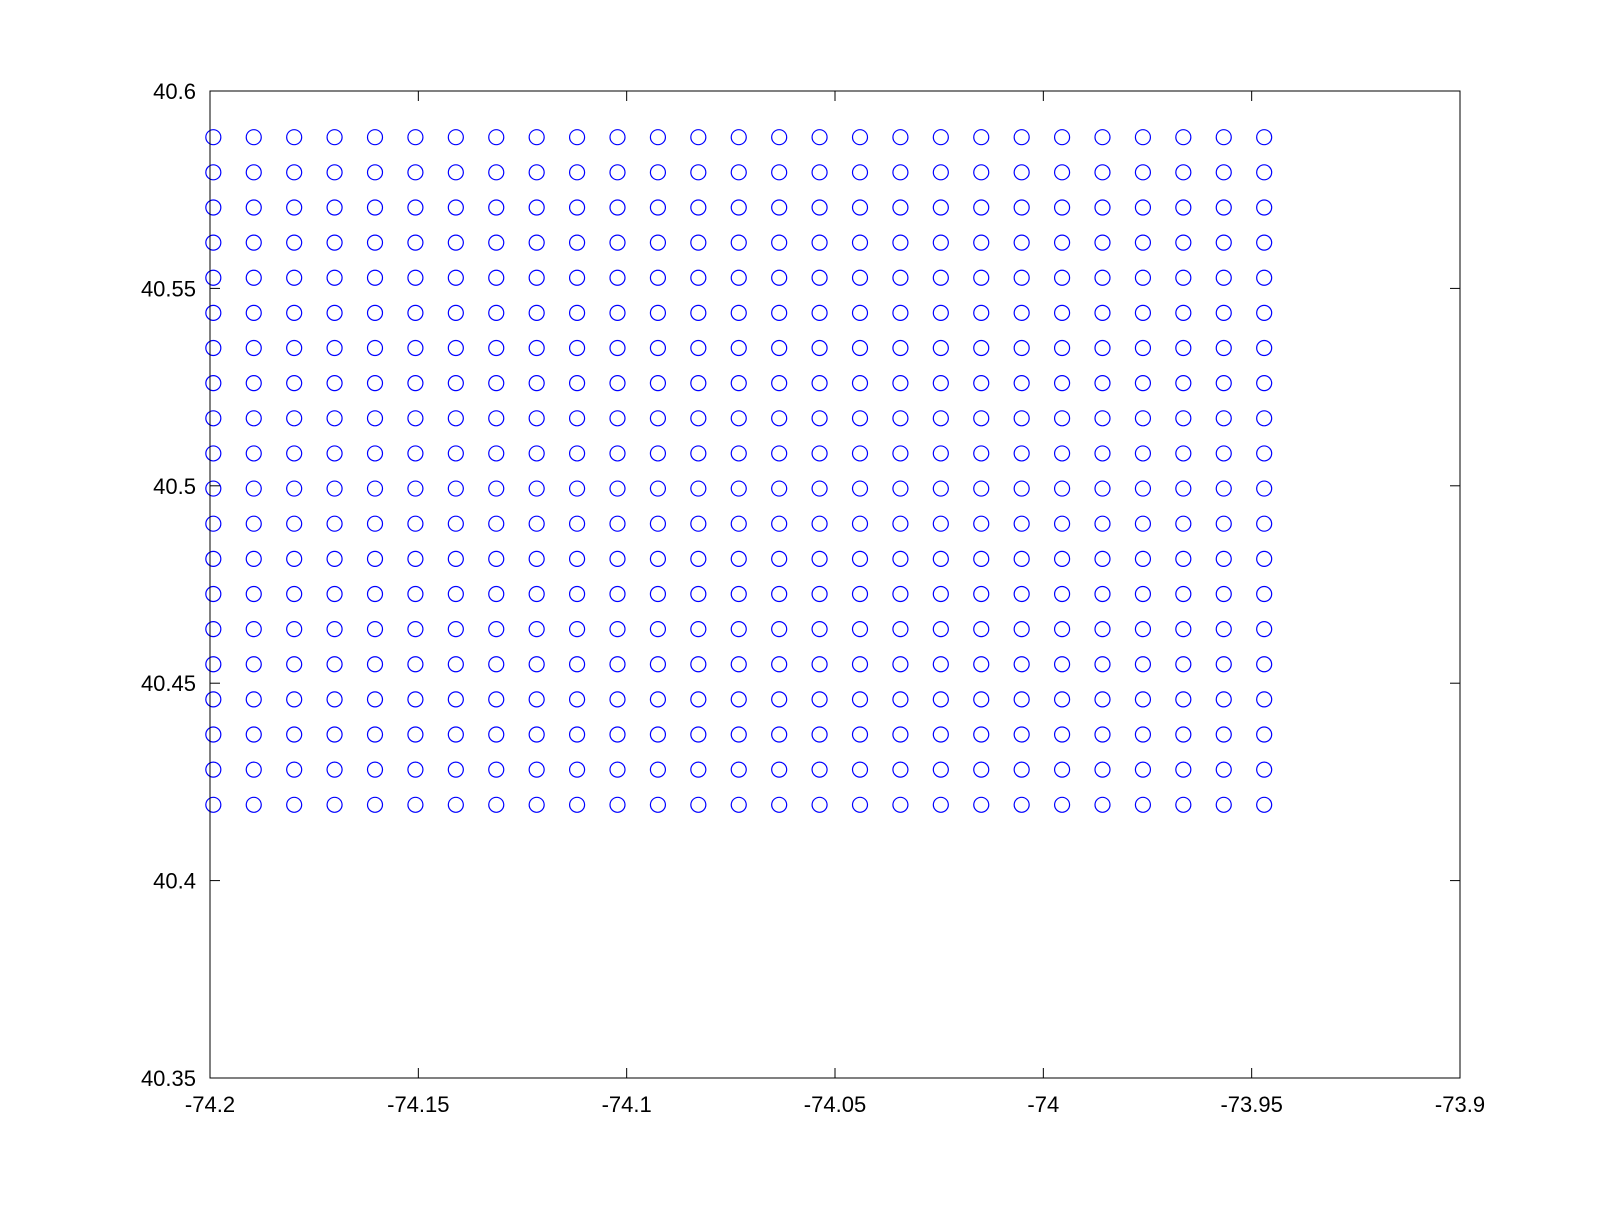 This screenshot has height=1206, width=1602. Describe the element at coordinates (1251, 1104) in the screenshot. I see `x-tick-label: -73.95` at that location.